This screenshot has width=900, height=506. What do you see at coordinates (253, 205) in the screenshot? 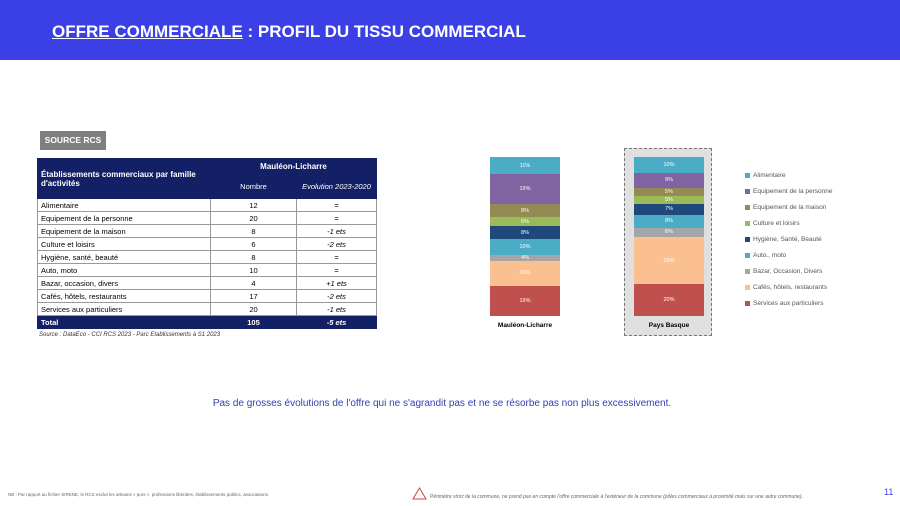
I see `row-count: 12` at bounding box center [253, 205].